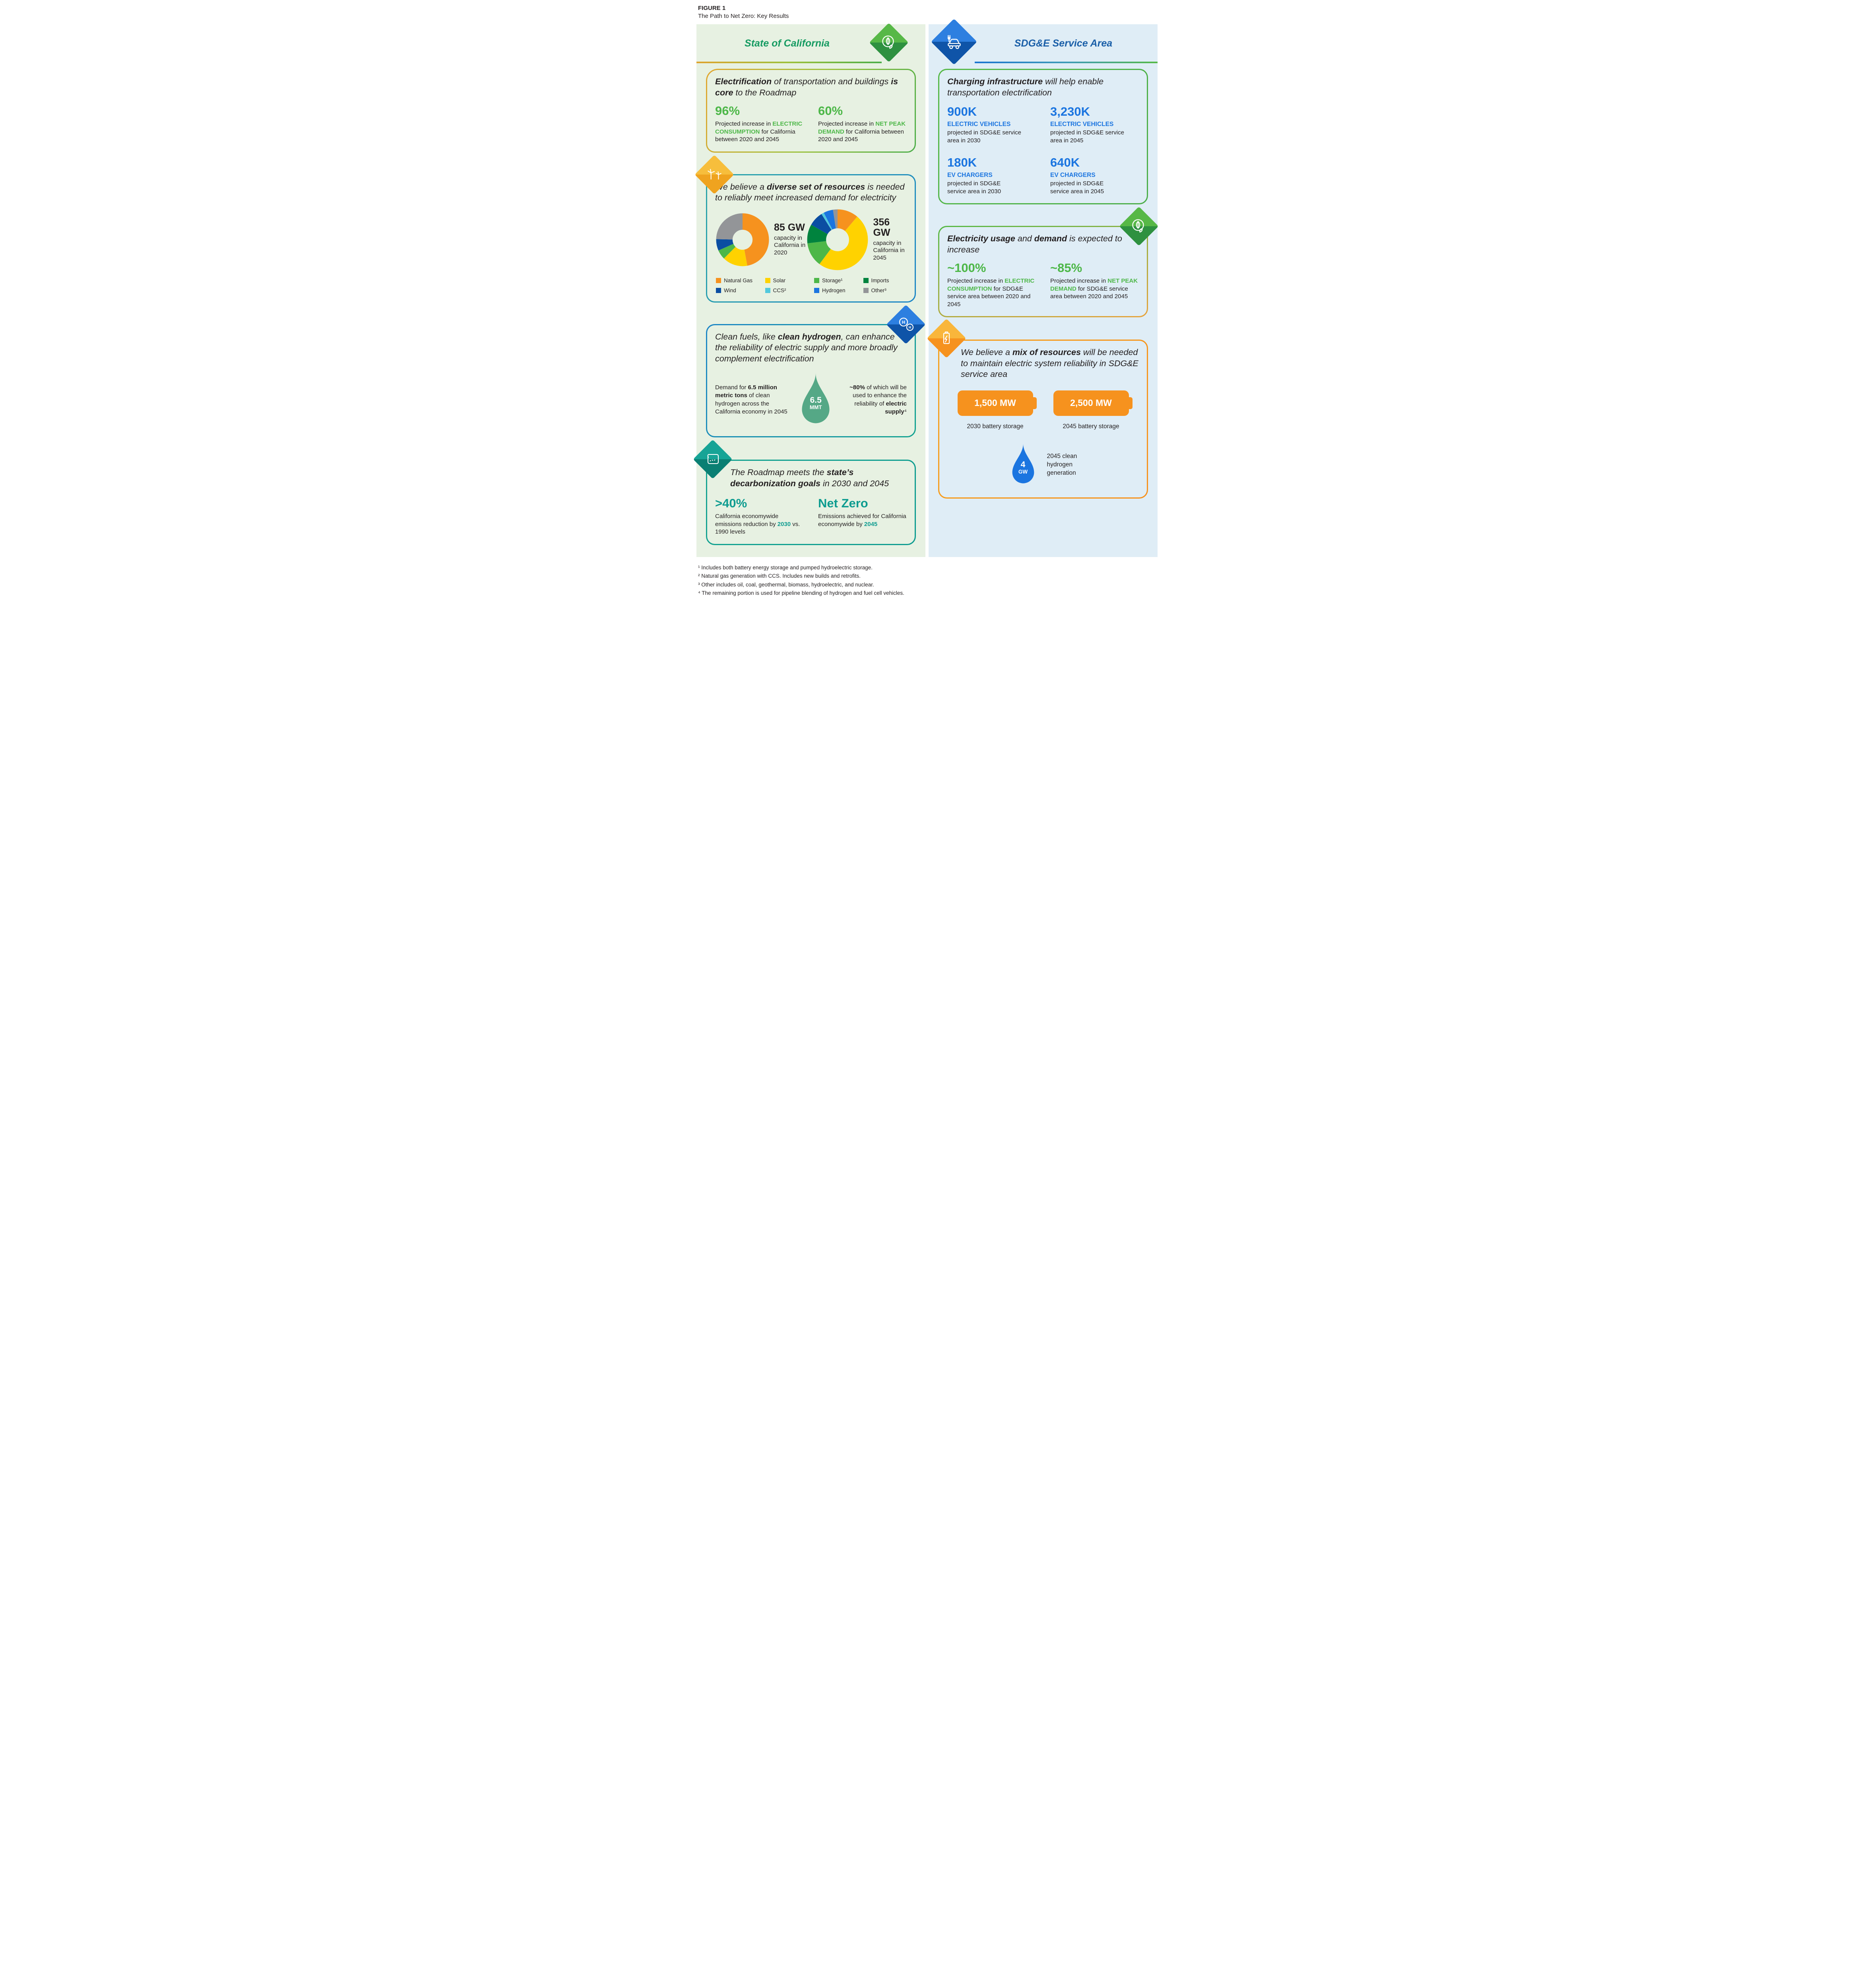 The width and height of the screenshot is (1854, 1988). Describe the element at coordinates (743, 81) in the screenshot. I see `text-segment: Electrification` at that location.